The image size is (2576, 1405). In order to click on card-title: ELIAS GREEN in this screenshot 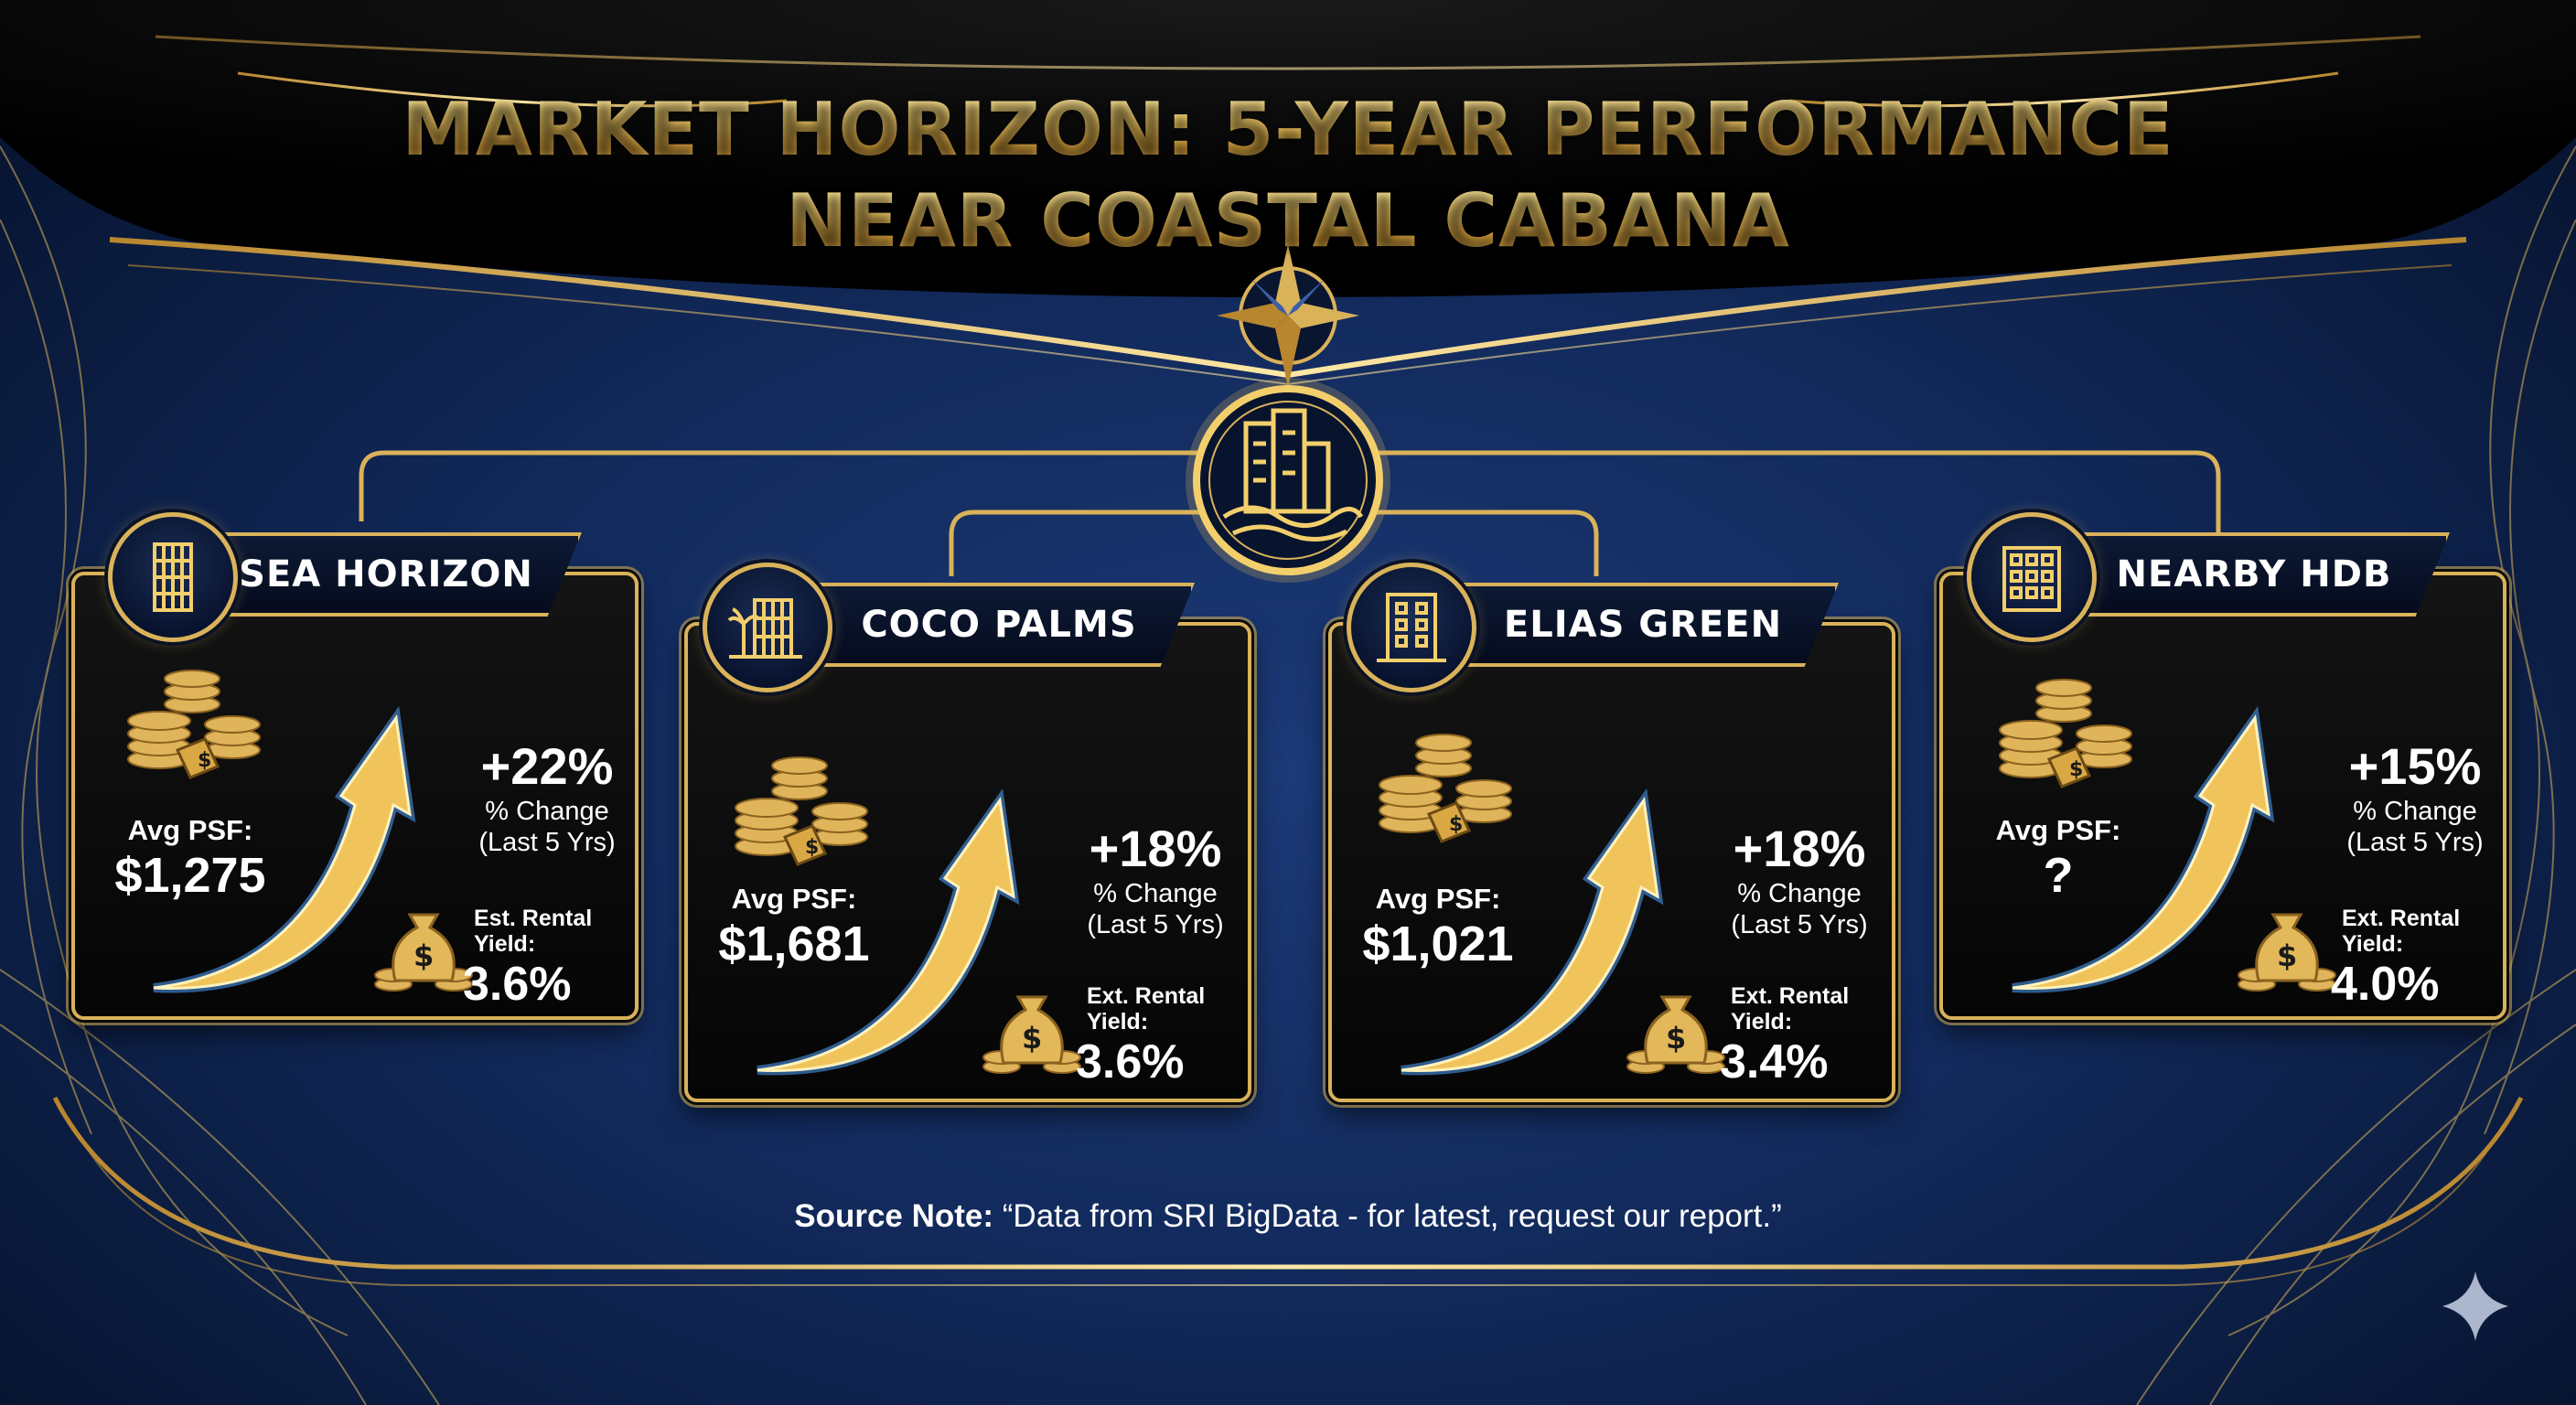, I will do `click(1643, 625)`.